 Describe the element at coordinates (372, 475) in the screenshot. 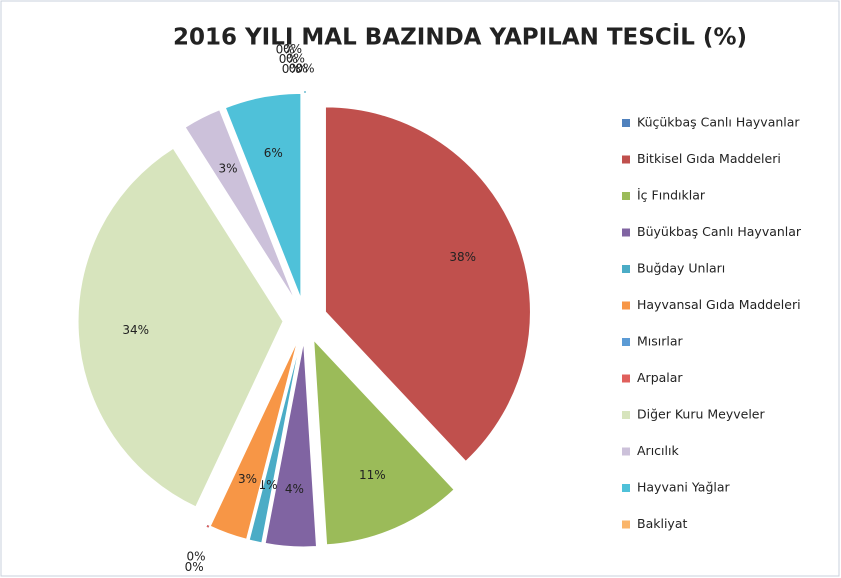

I see `data-label: 11%` at that location.